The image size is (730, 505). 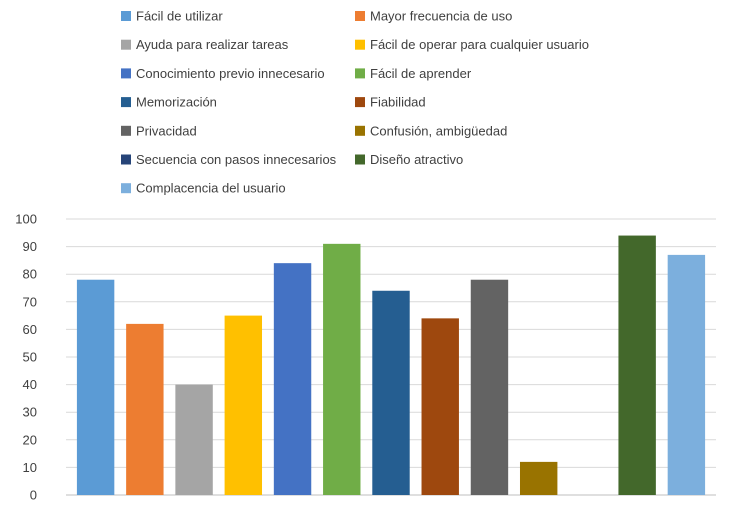 I want to click on legend-label: Diseño atractivo, so click(x=416, y=159).